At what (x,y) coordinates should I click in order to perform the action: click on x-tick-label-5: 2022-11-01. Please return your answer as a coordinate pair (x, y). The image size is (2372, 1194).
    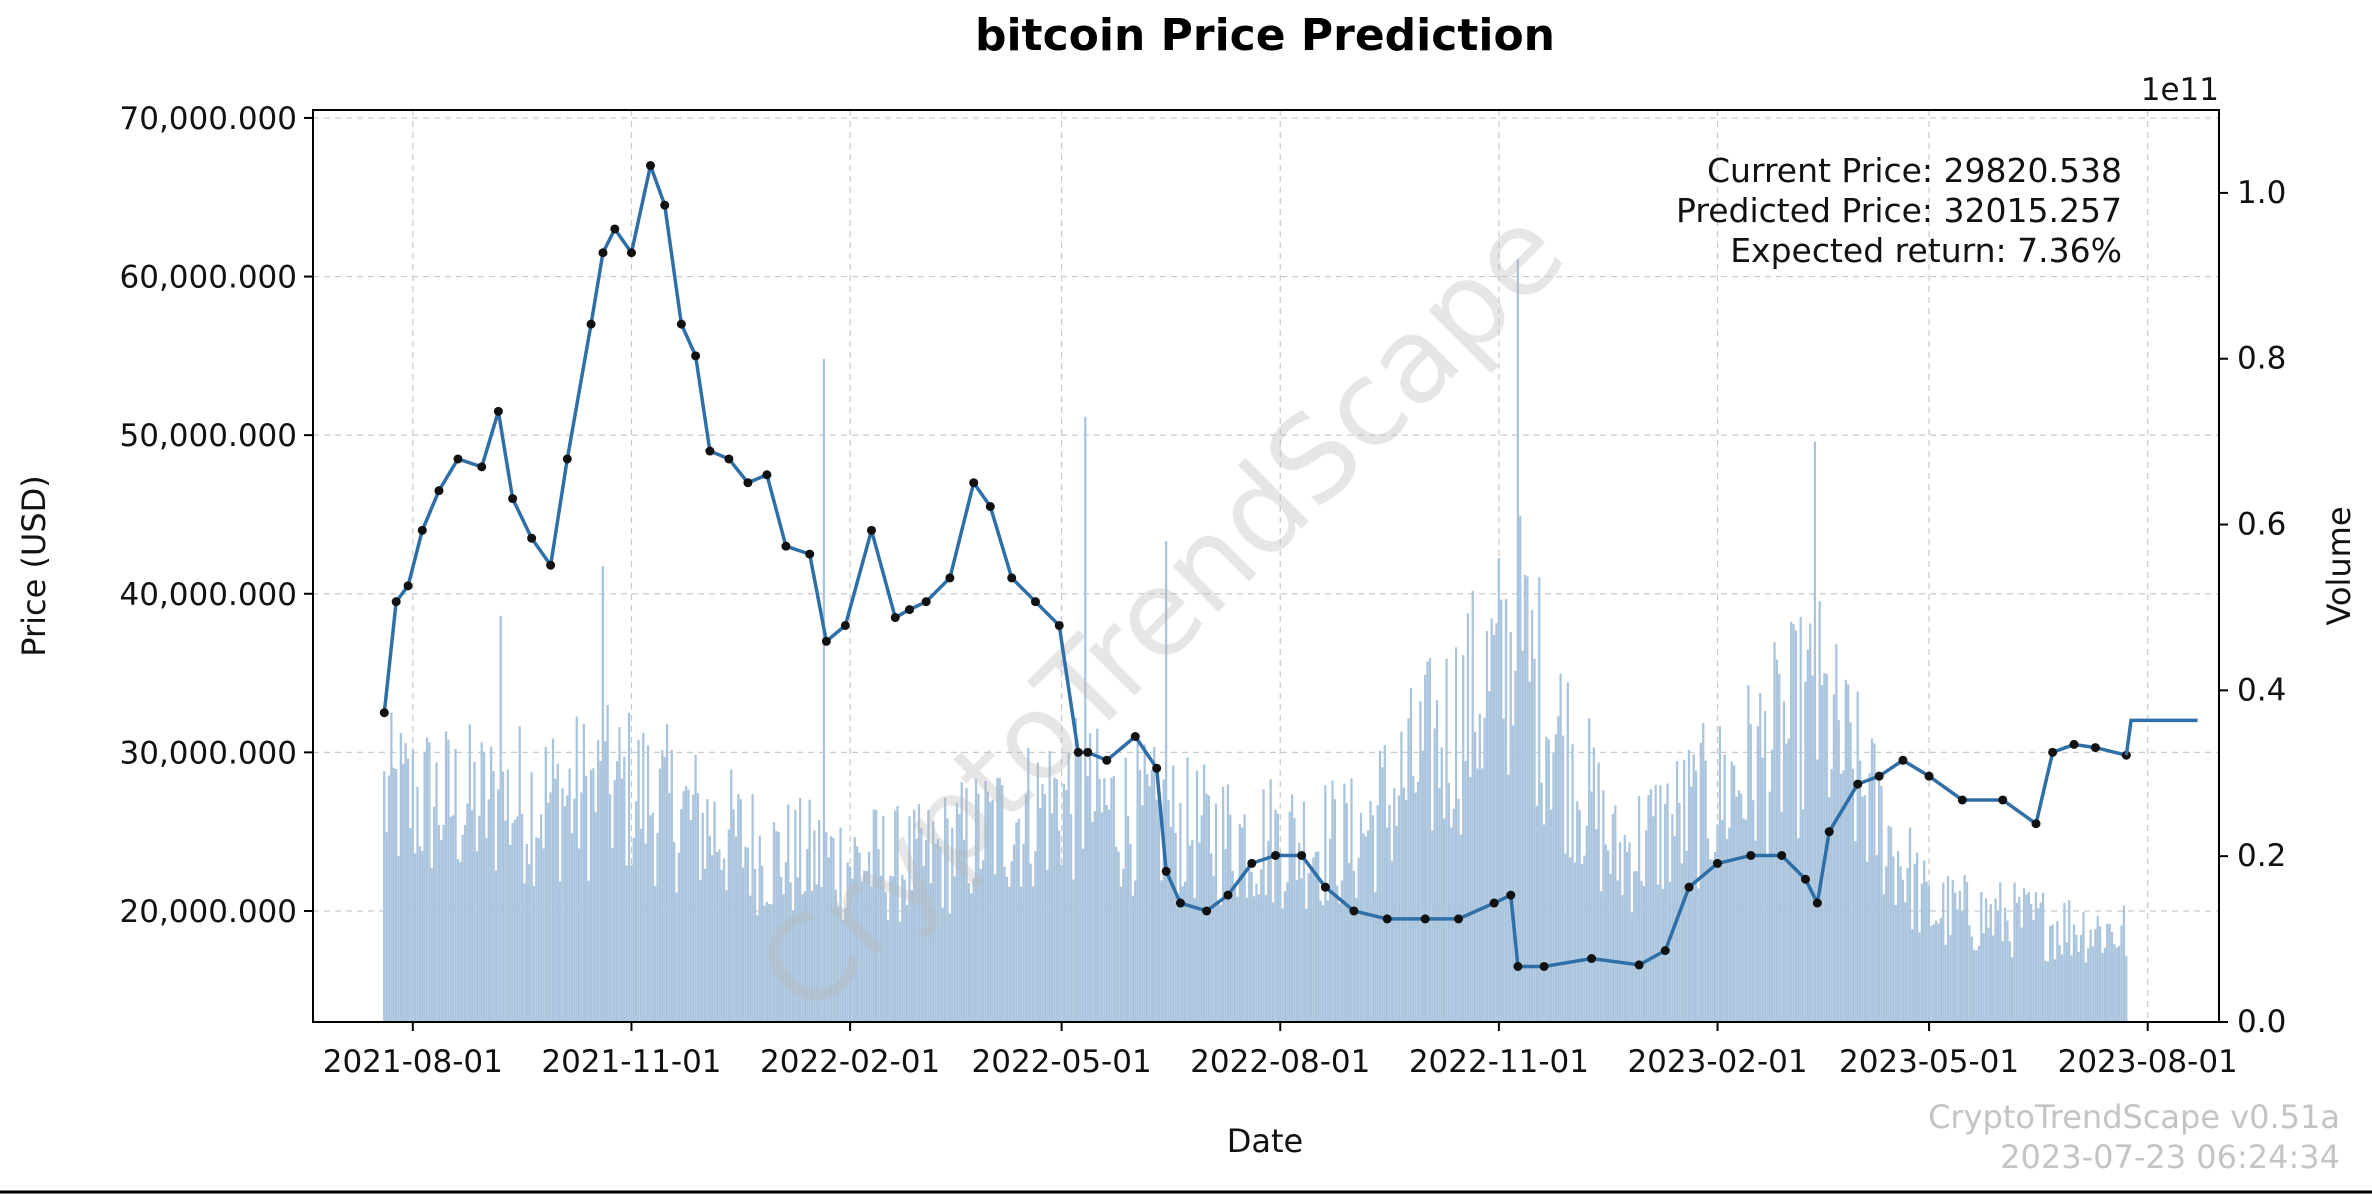
    Looking at the image, I should click on (1499, 1062).